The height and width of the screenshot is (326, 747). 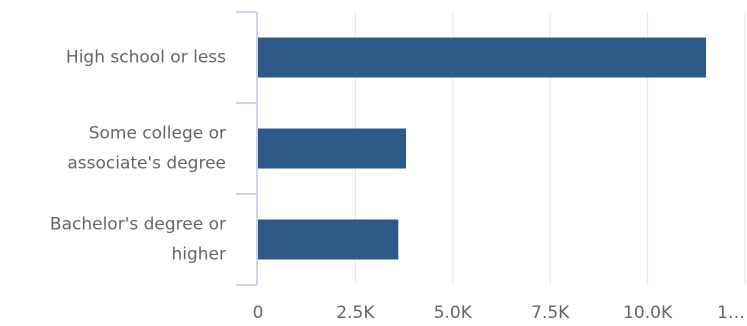 I want to click on y-tick-label: Bachelor's degree or, so click(x=138, y=225).